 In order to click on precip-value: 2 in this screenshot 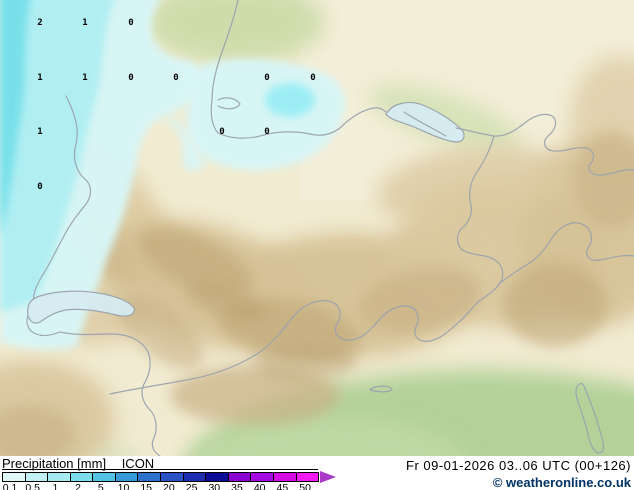, I will do `click(39, 23)`.